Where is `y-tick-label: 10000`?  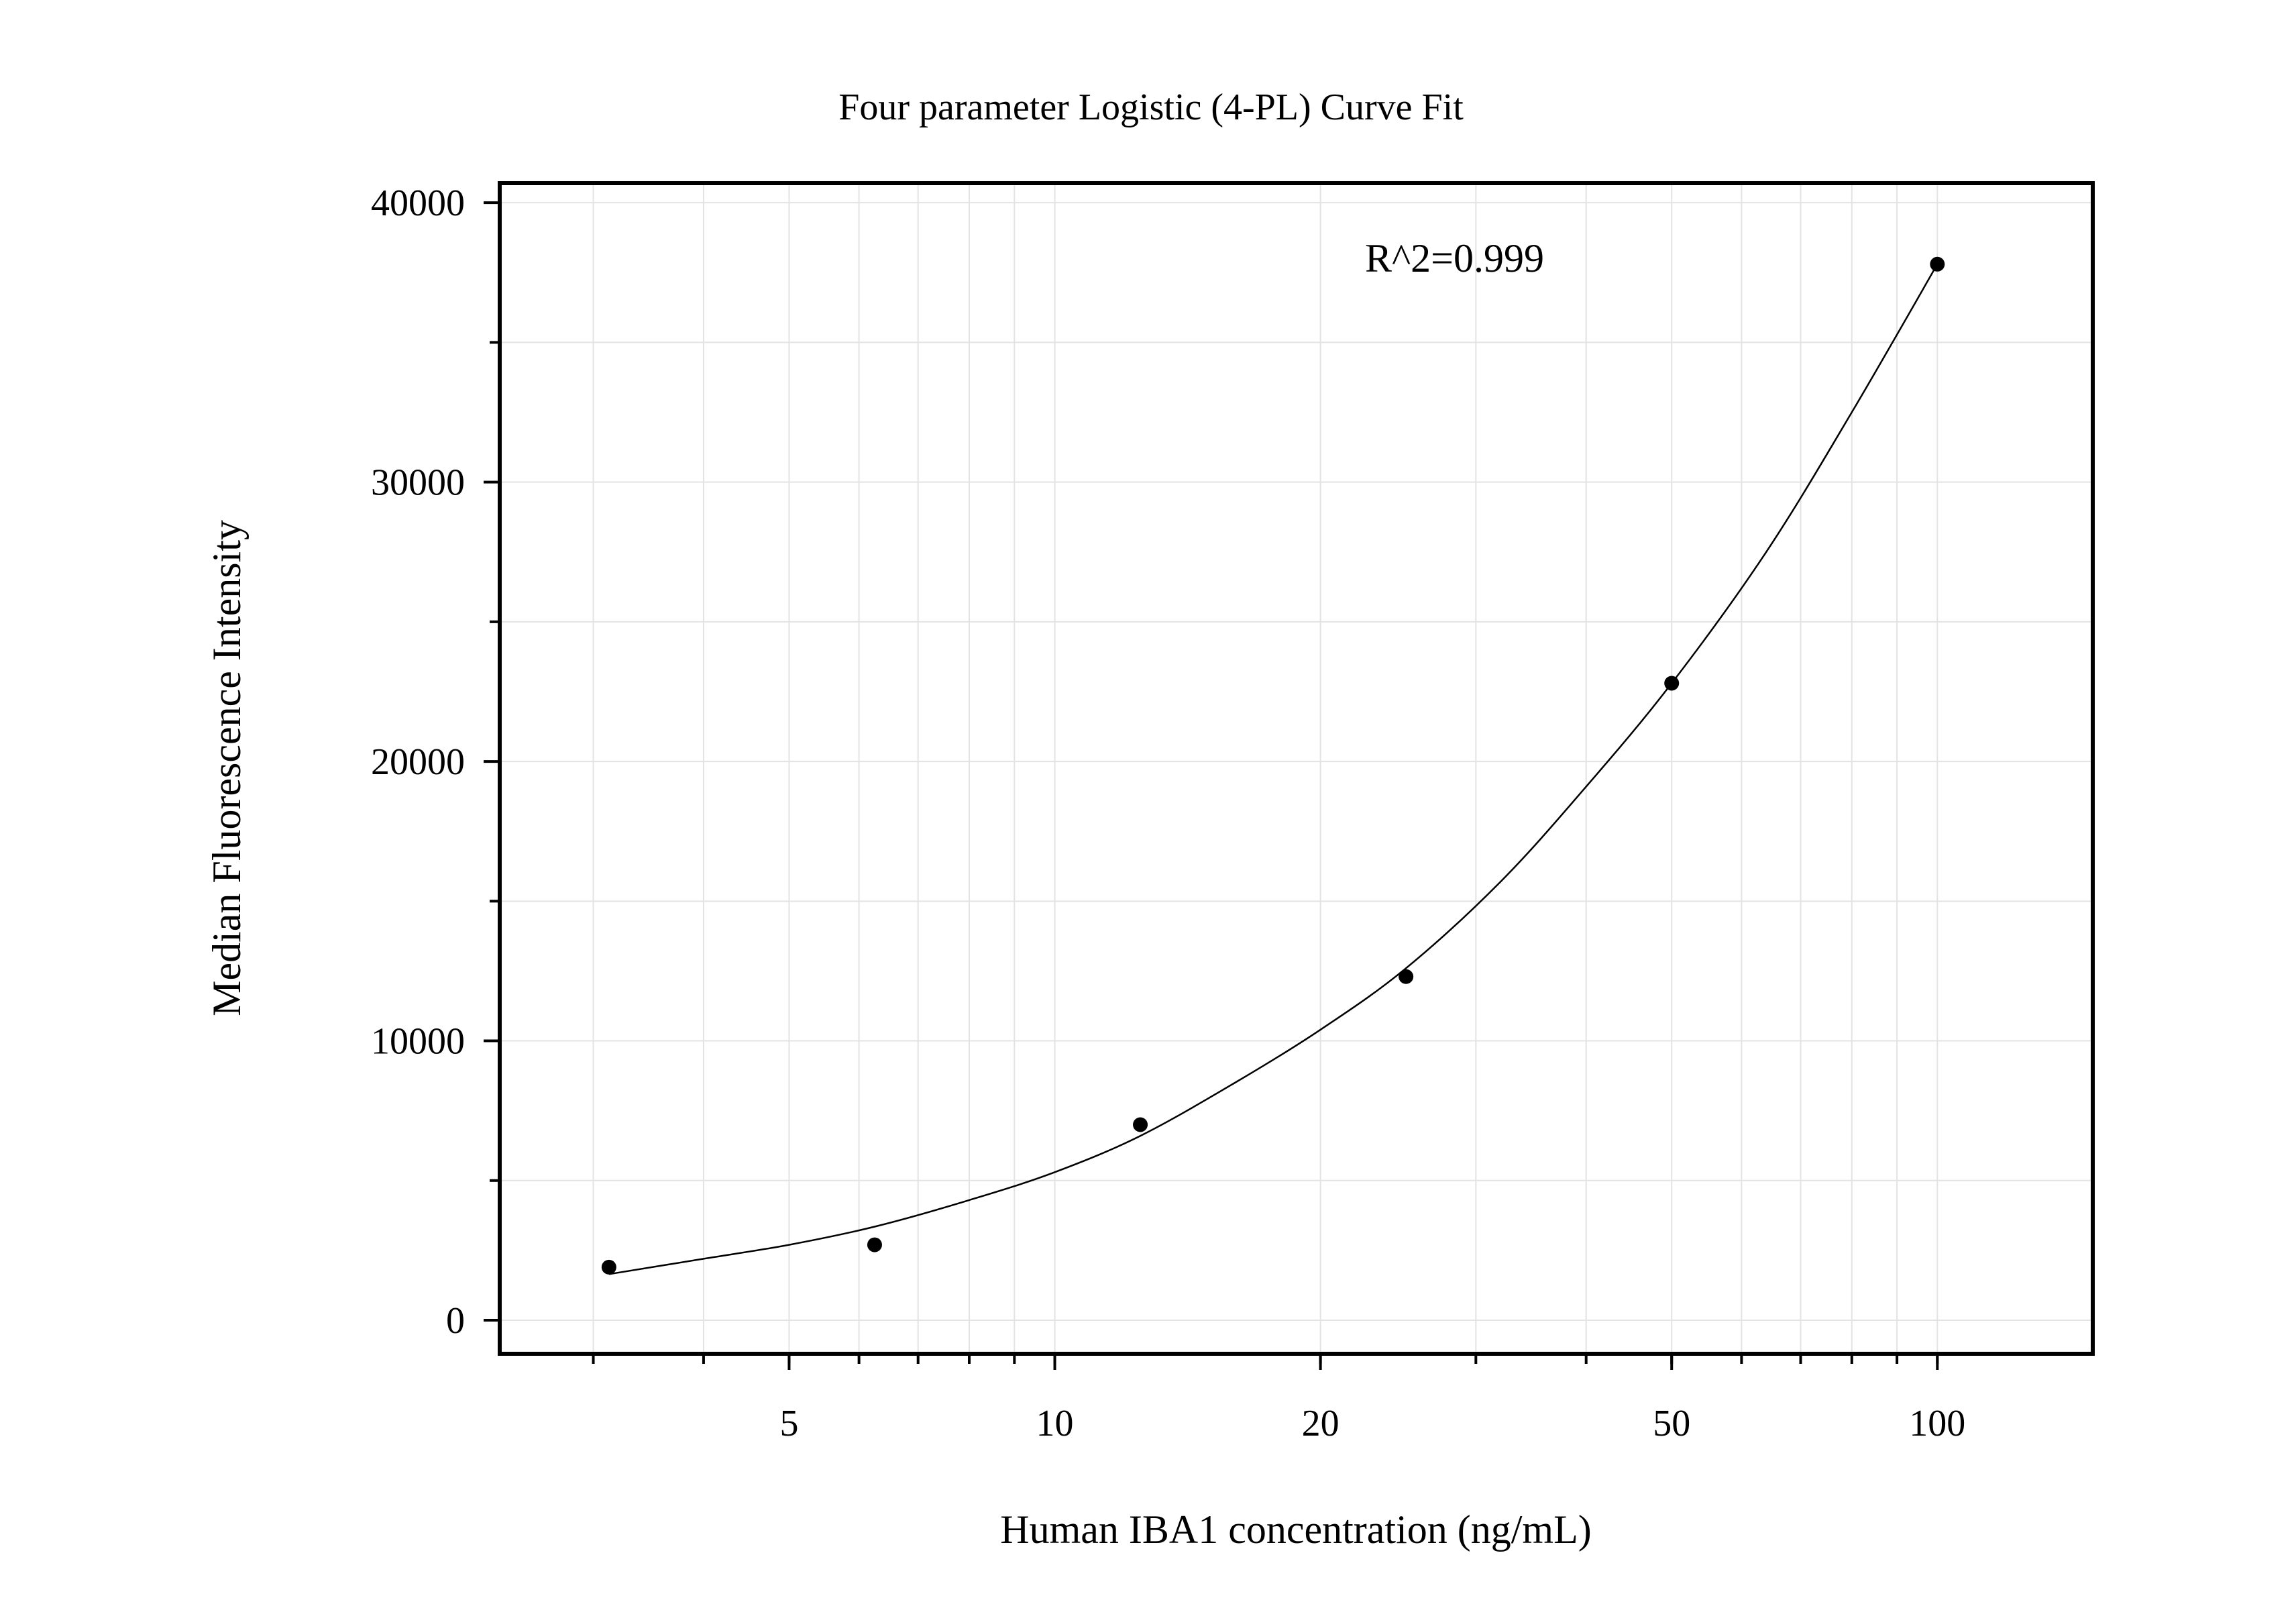 y-tick-label: 10000 is located at coordinates (418, 1042).